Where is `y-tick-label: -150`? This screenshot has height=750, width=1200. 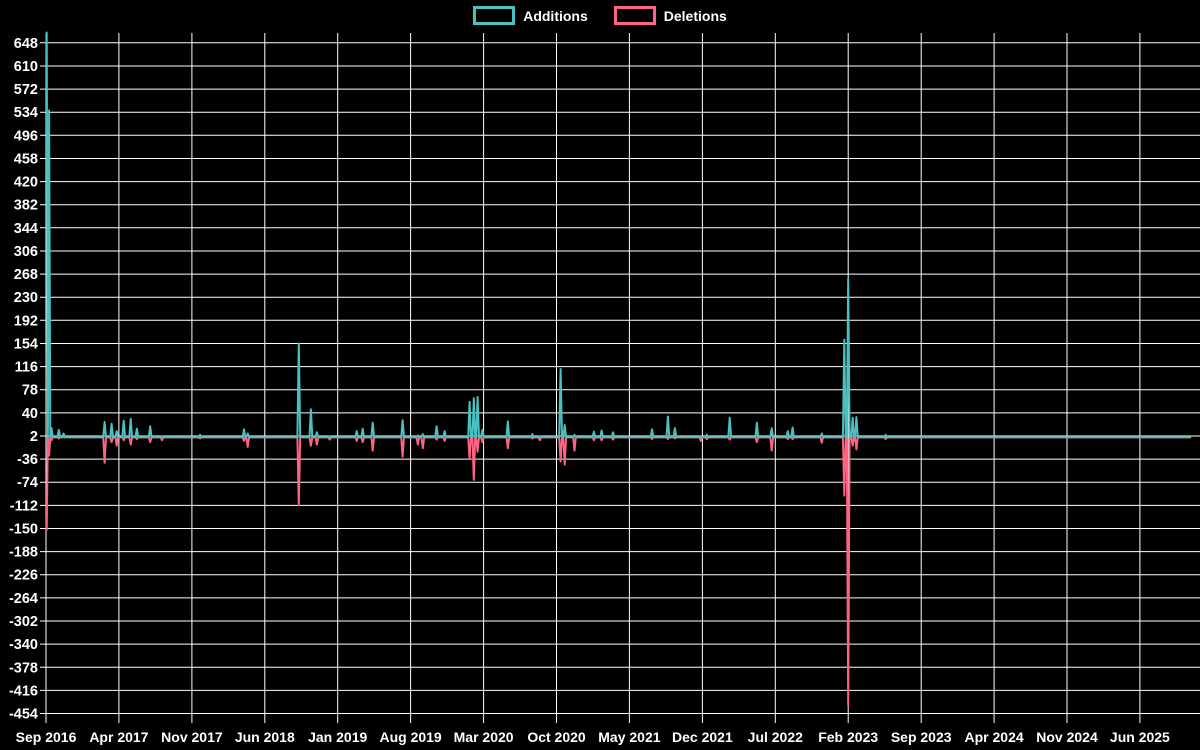
y-tick-label: -150 is located at coordinates (23, 530).